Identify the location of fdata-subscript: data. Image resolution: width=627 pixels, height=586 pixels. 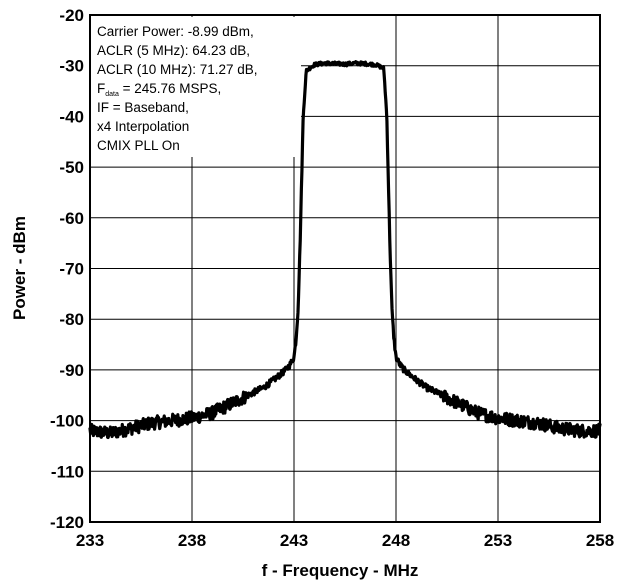
(112, 94).